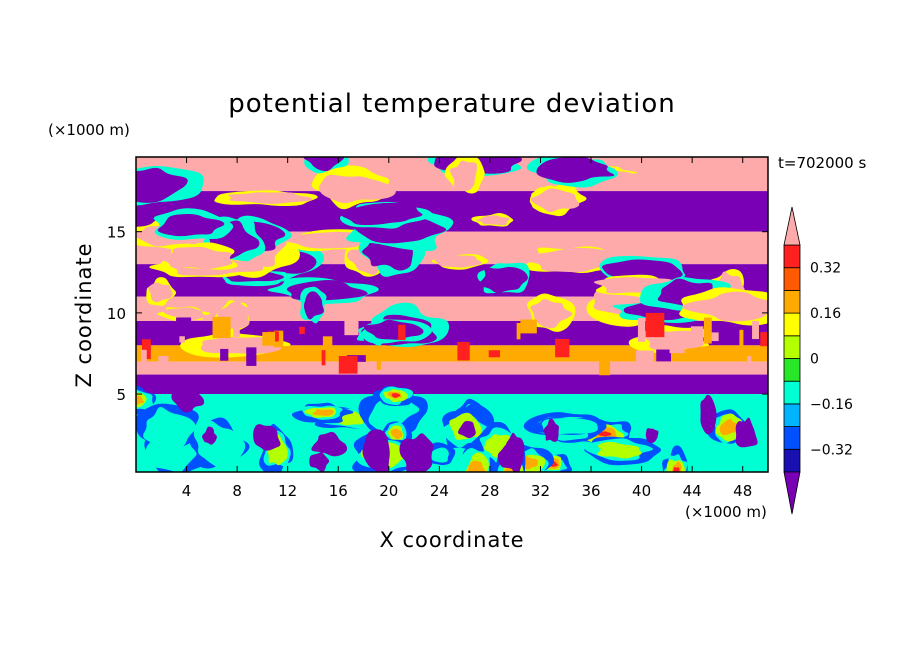 Image resolution: width=904 pixels, height=654 pixels. I want to click on colorbar-bottom-arrow, so click(792, 493).